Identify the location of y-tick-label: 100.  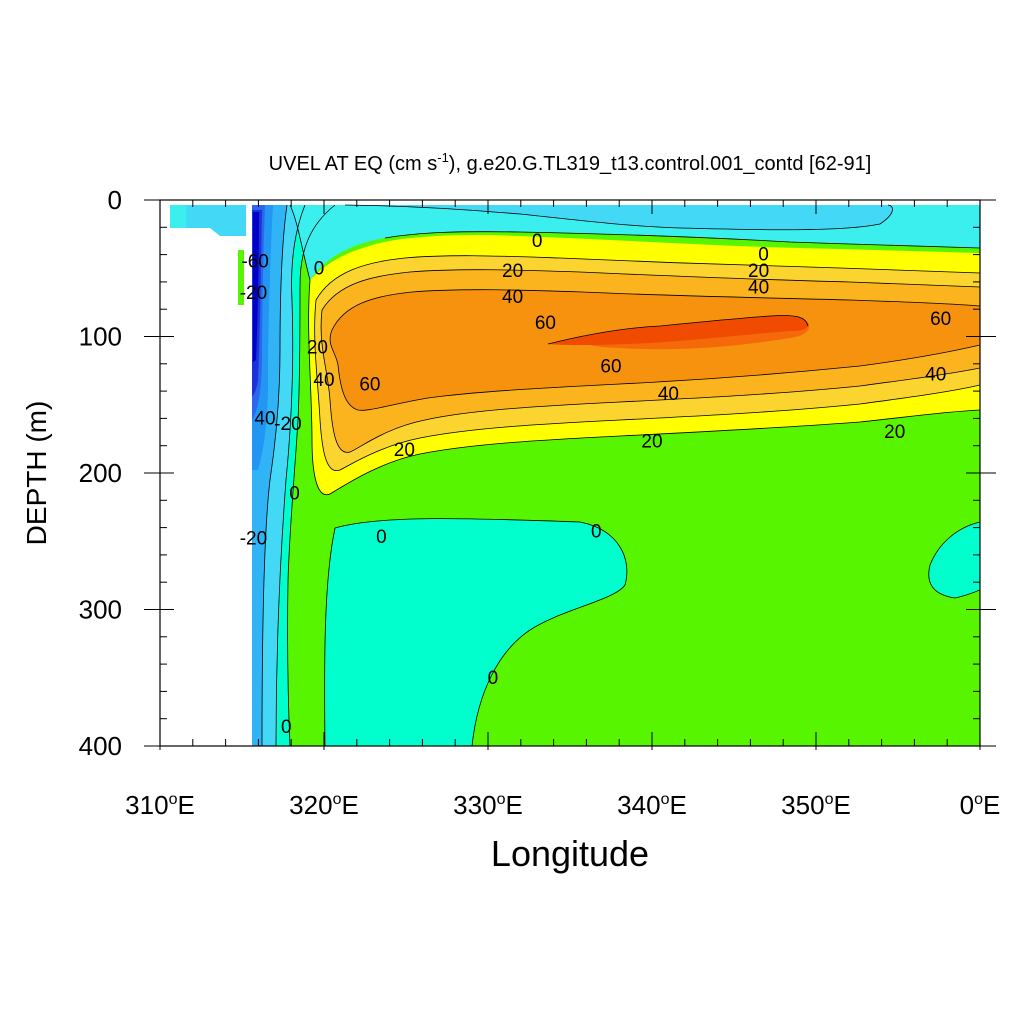
(100, 337).